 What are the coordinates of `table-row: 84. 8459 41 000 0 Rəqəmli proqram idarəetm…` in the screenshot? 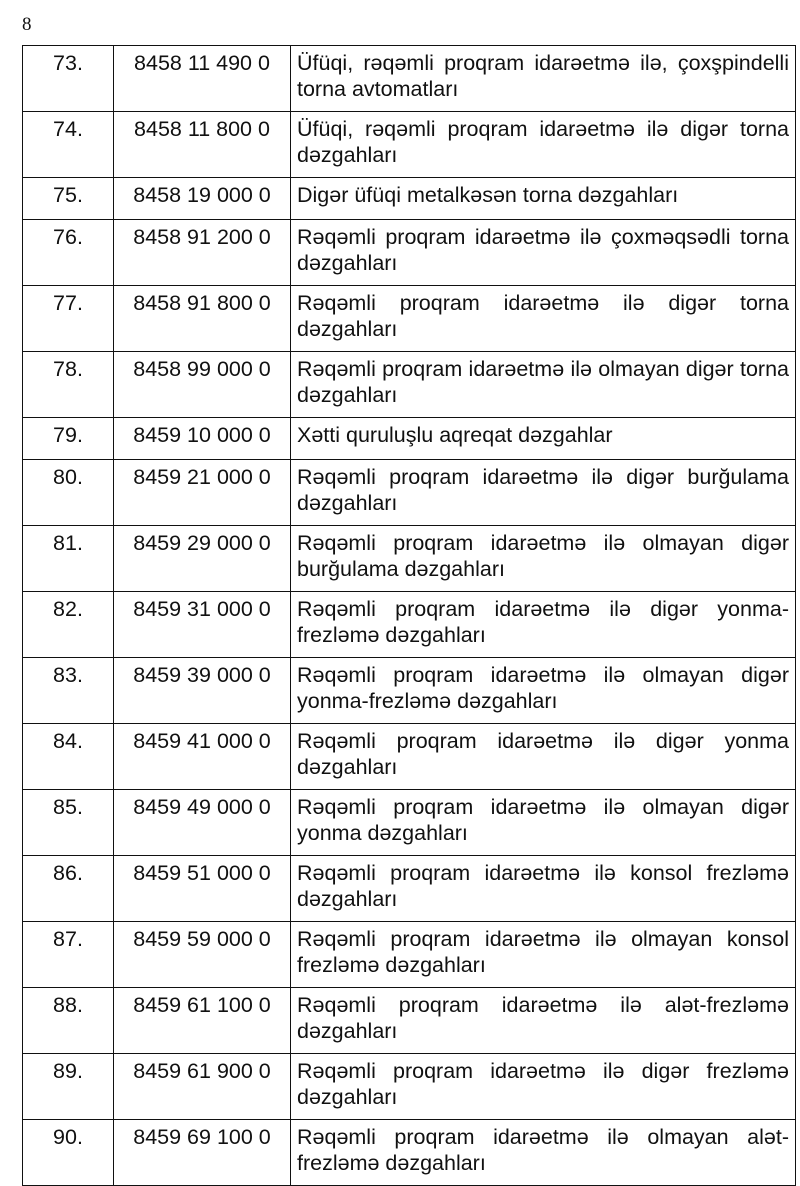 It's located at (409, 756).